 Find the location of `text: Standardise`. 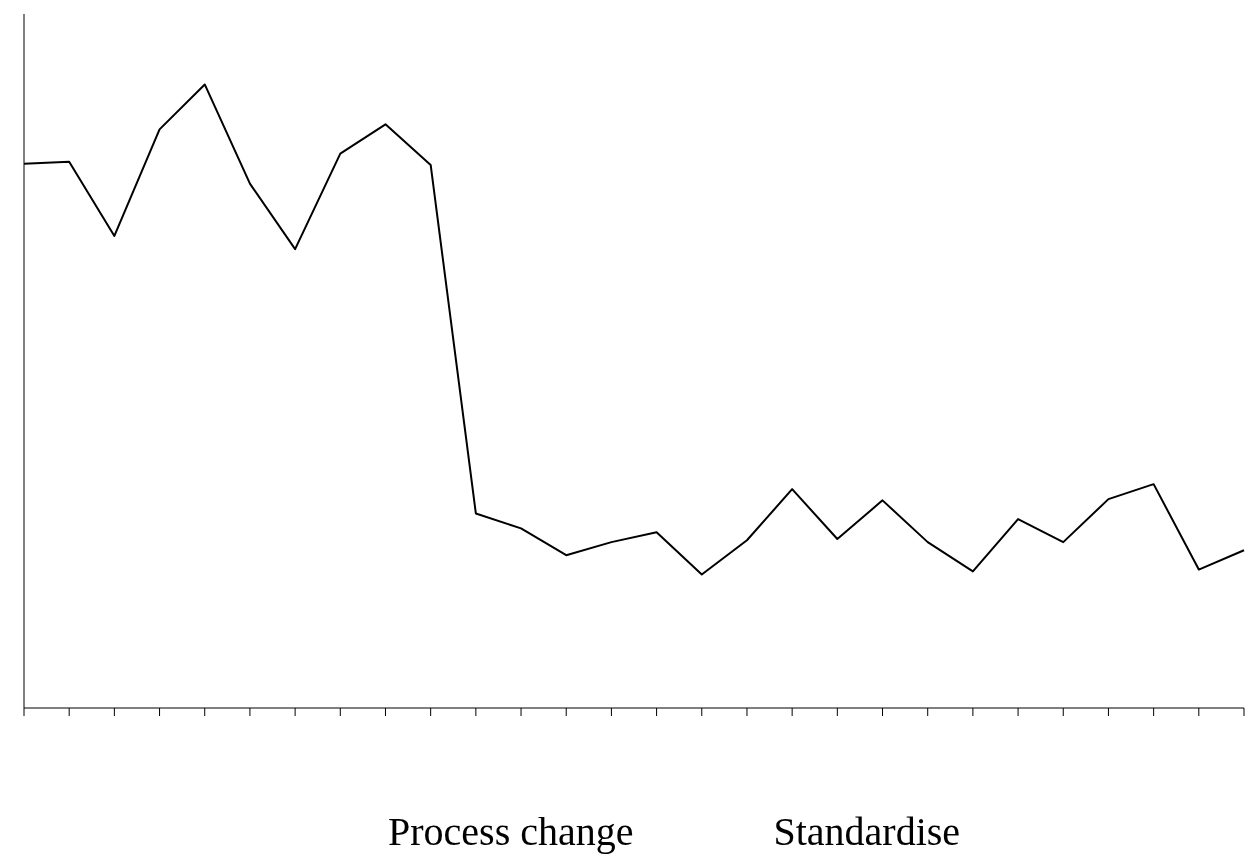

text: Standardise is located at coordinates (867, 831).